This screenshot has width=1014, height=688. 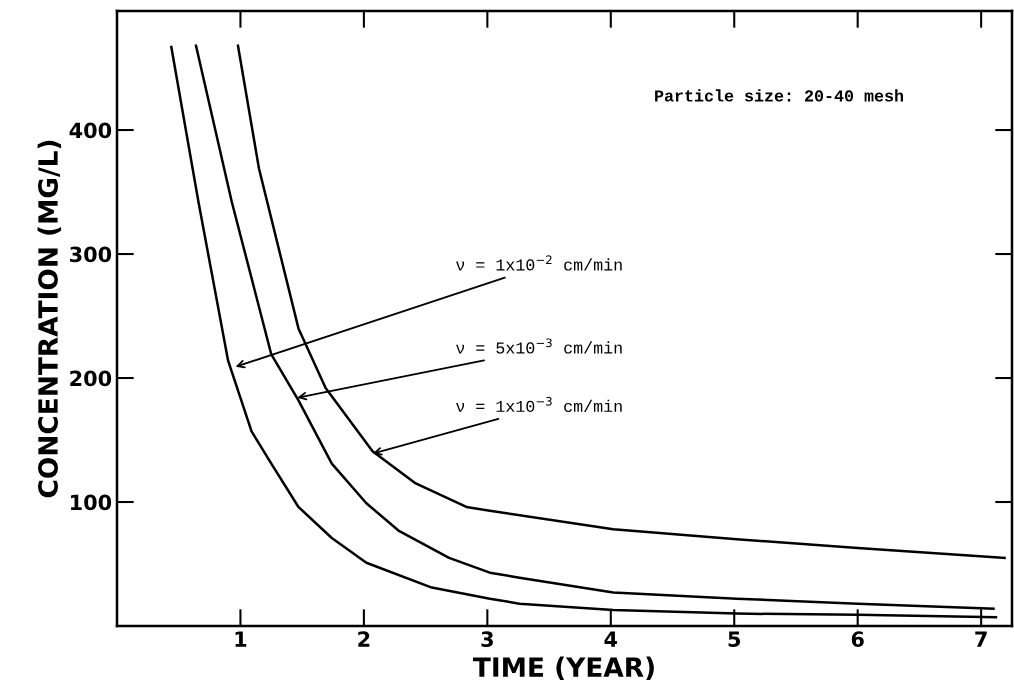 I want to click on x-tick-label: 5, so click(x=734, y=639).